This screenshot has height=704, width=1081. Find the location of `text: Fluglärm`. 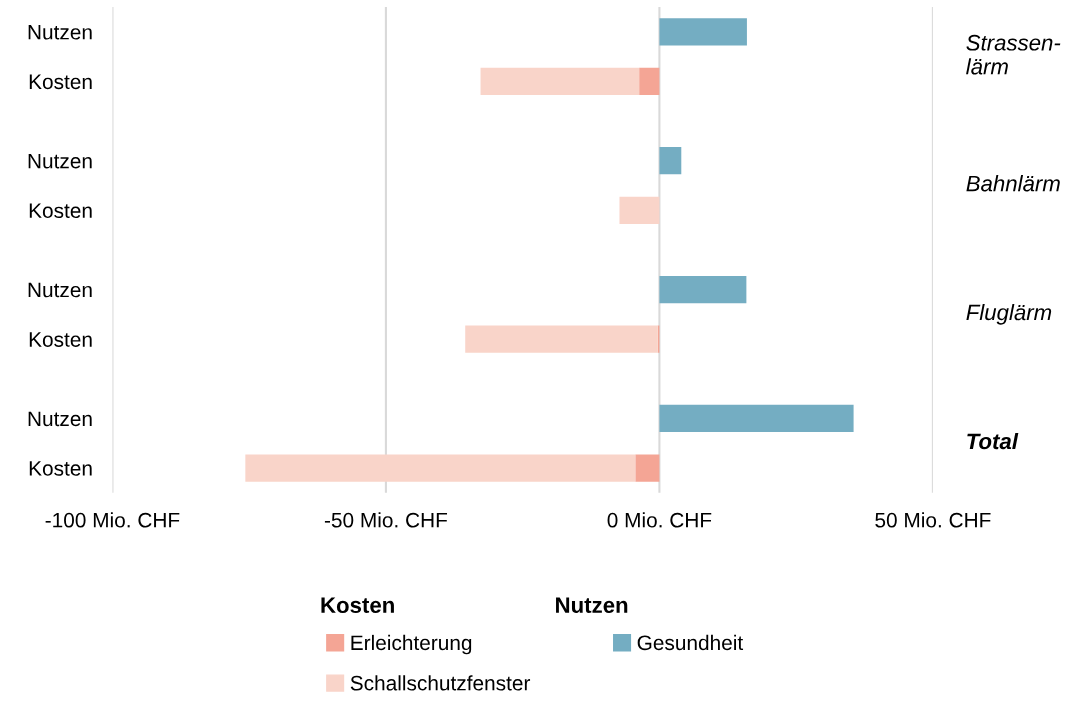

text: Fluglärm is located at coordinates (1009, 314).